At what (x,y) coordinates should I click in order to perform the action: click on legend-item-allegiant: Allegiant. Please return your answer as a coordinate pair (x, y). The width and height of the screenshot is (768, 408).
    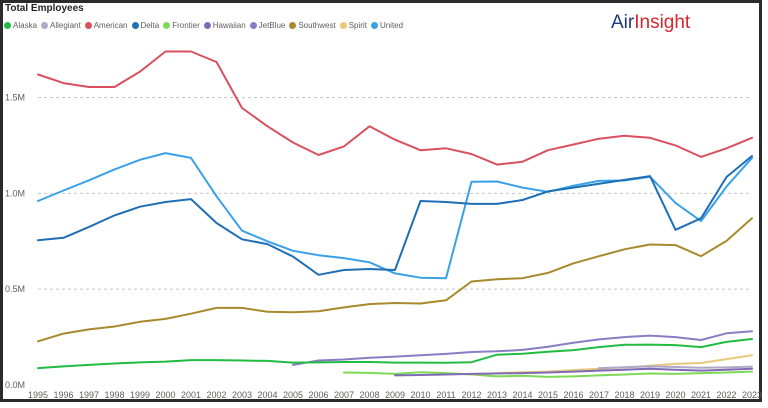
    Looking at the image, I should click on (61, 25).